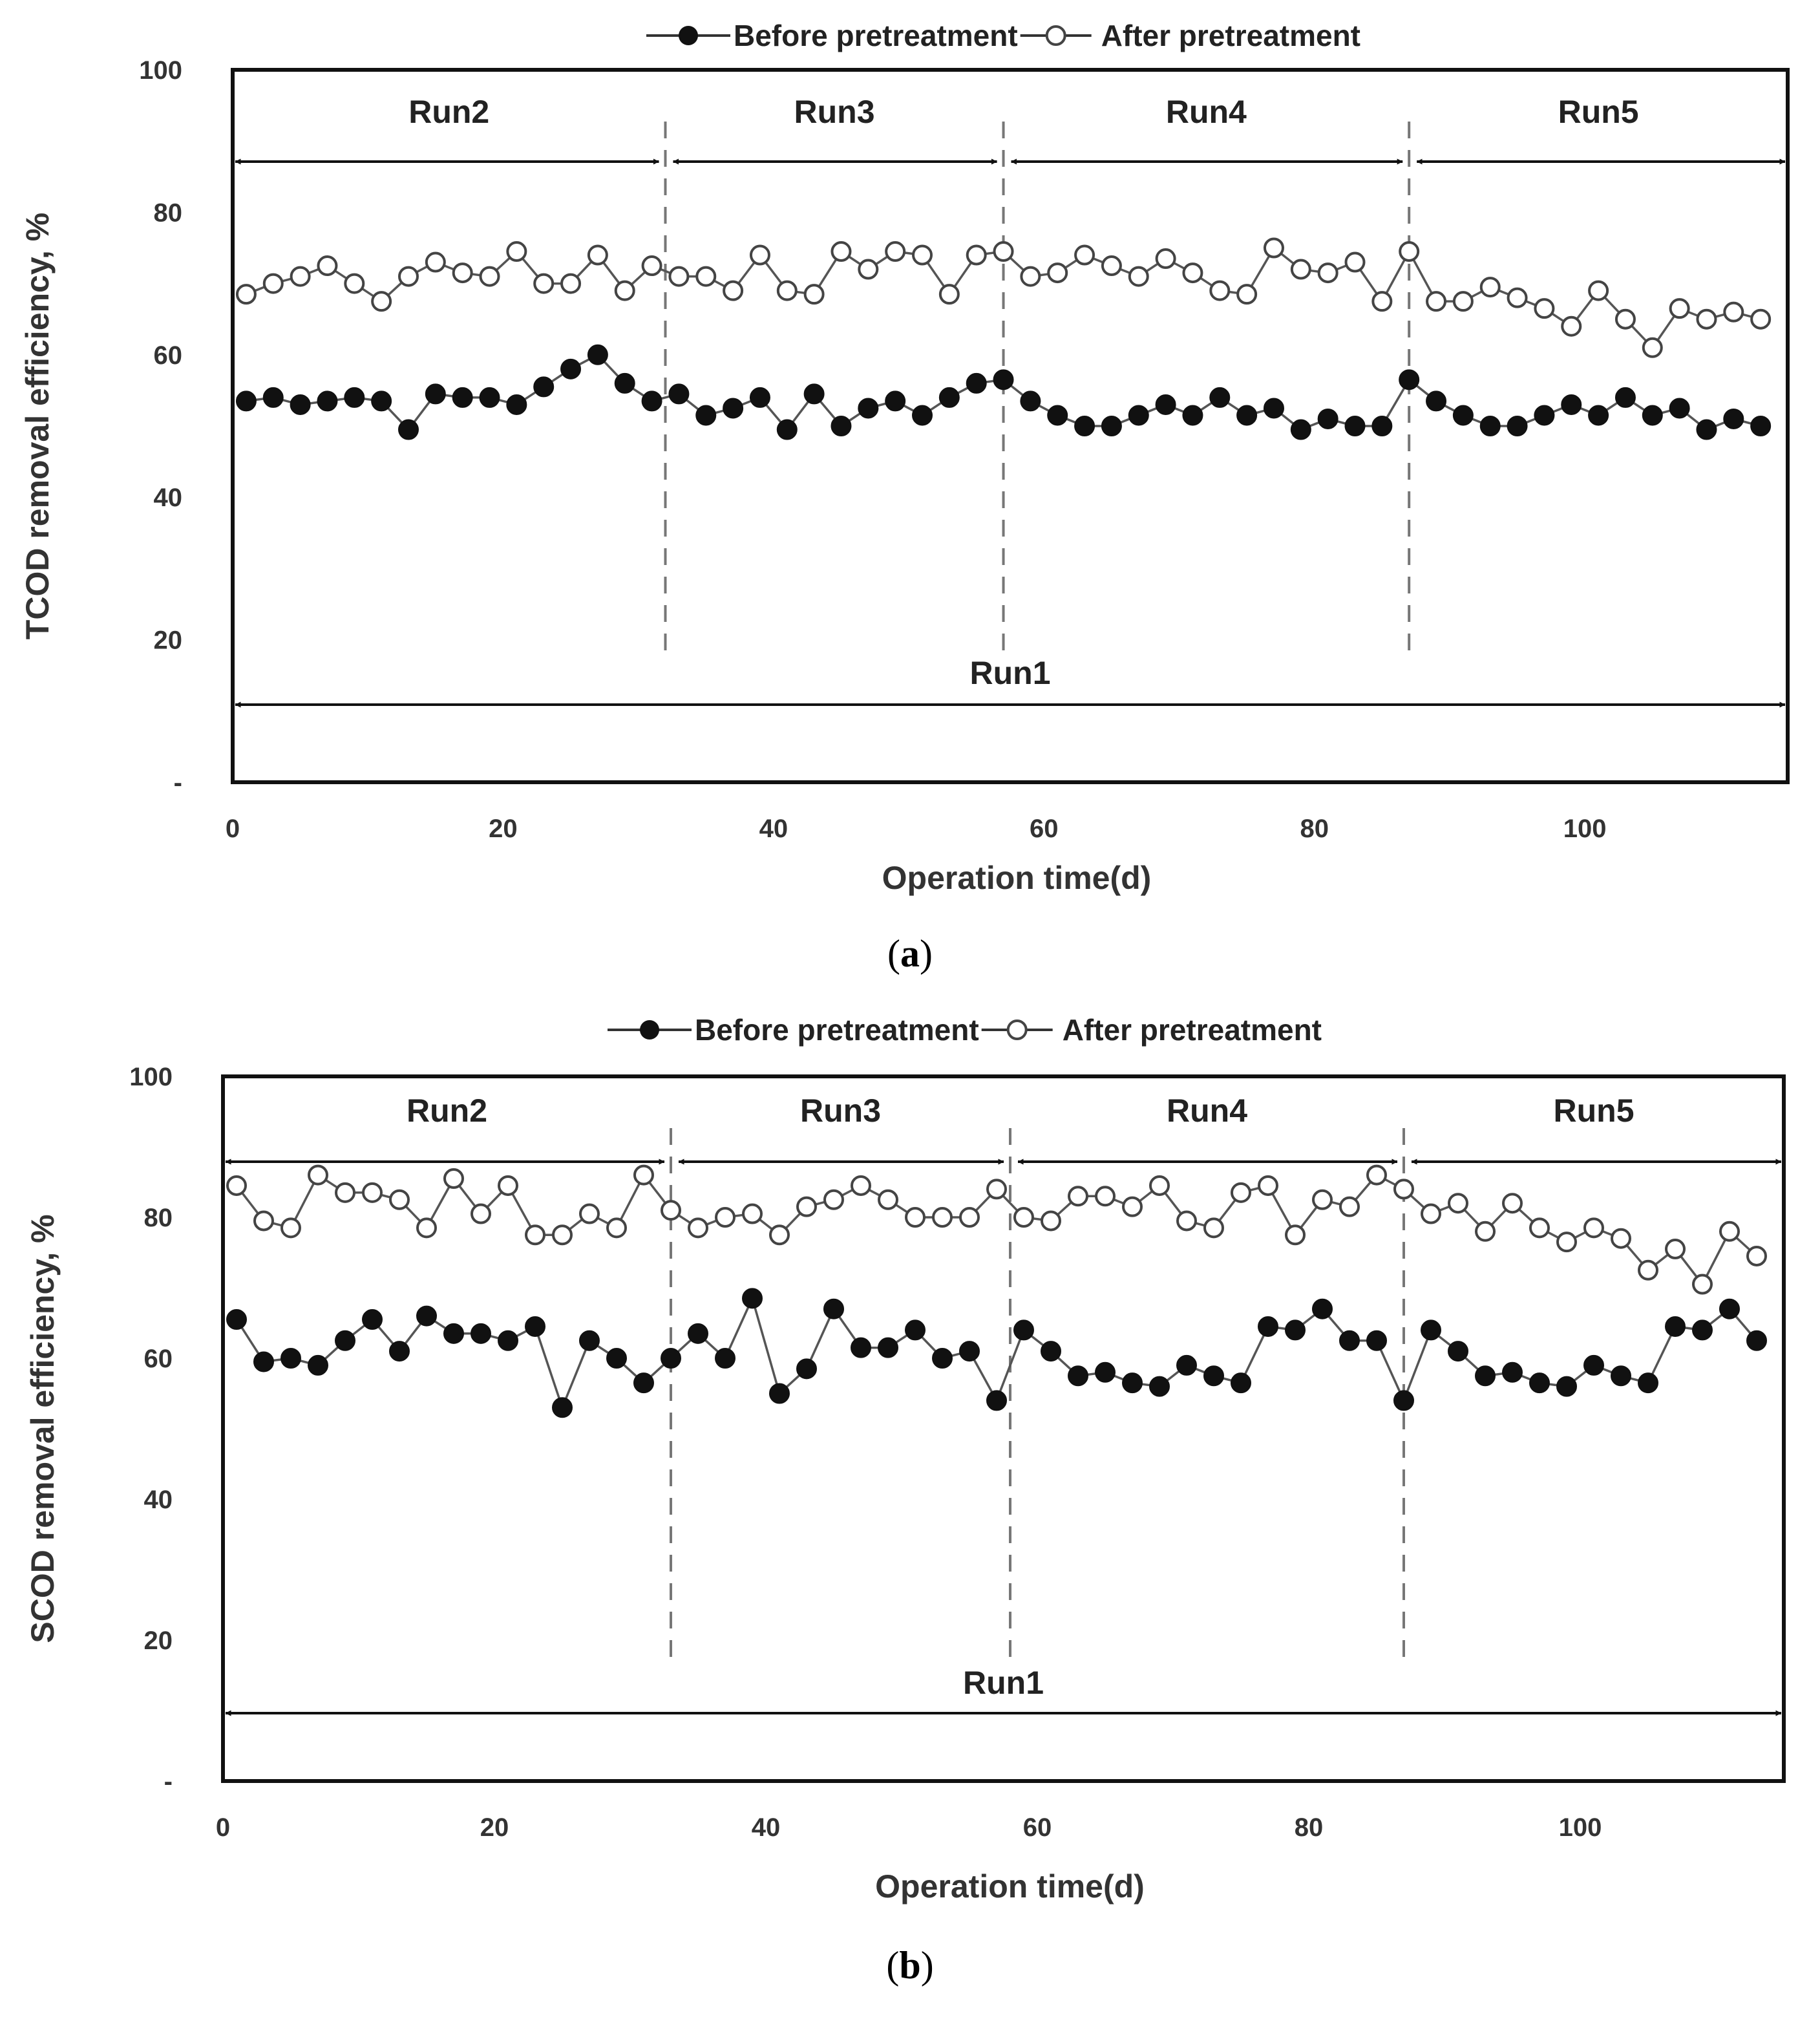  What do you see at coordinates (1309, 1828) in the screenshot?
I see `x-tick-label: 80` at bounding box center [1309, 1828].